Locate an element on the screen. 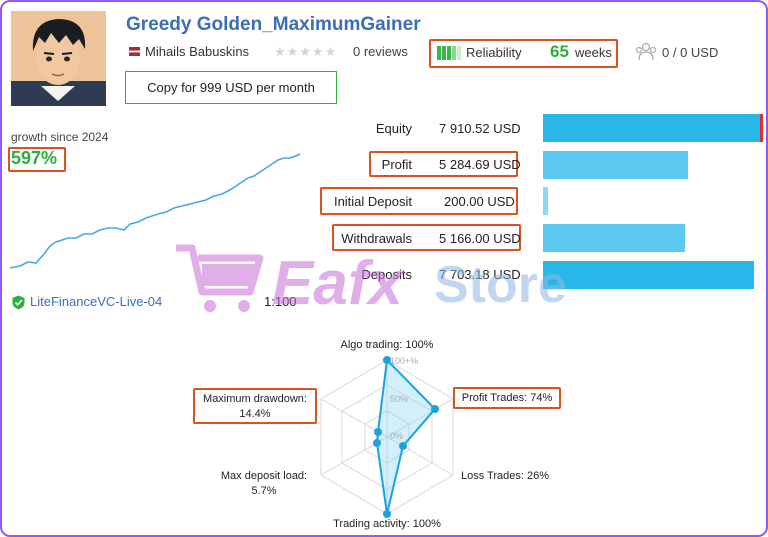  radar-chart: 100+% 50% 0% is located at coordinates (387, 437).